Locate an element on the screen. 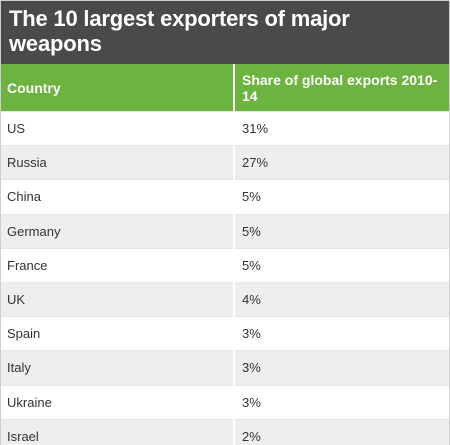 The image size is (450, 445). table-row: China 5% is located at coordinates (225, 197).